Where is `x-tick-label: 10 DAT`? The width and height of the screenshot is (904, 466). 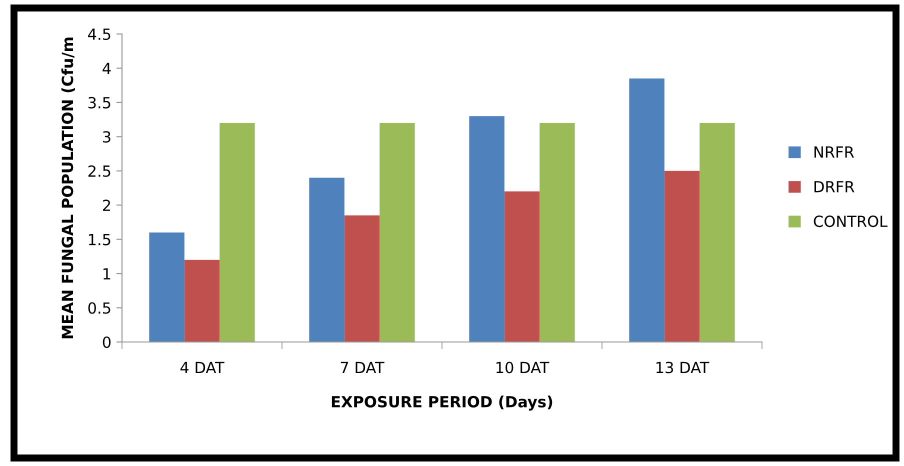 x-tick-label: 10 DAT is located at coordinates (523, 368).